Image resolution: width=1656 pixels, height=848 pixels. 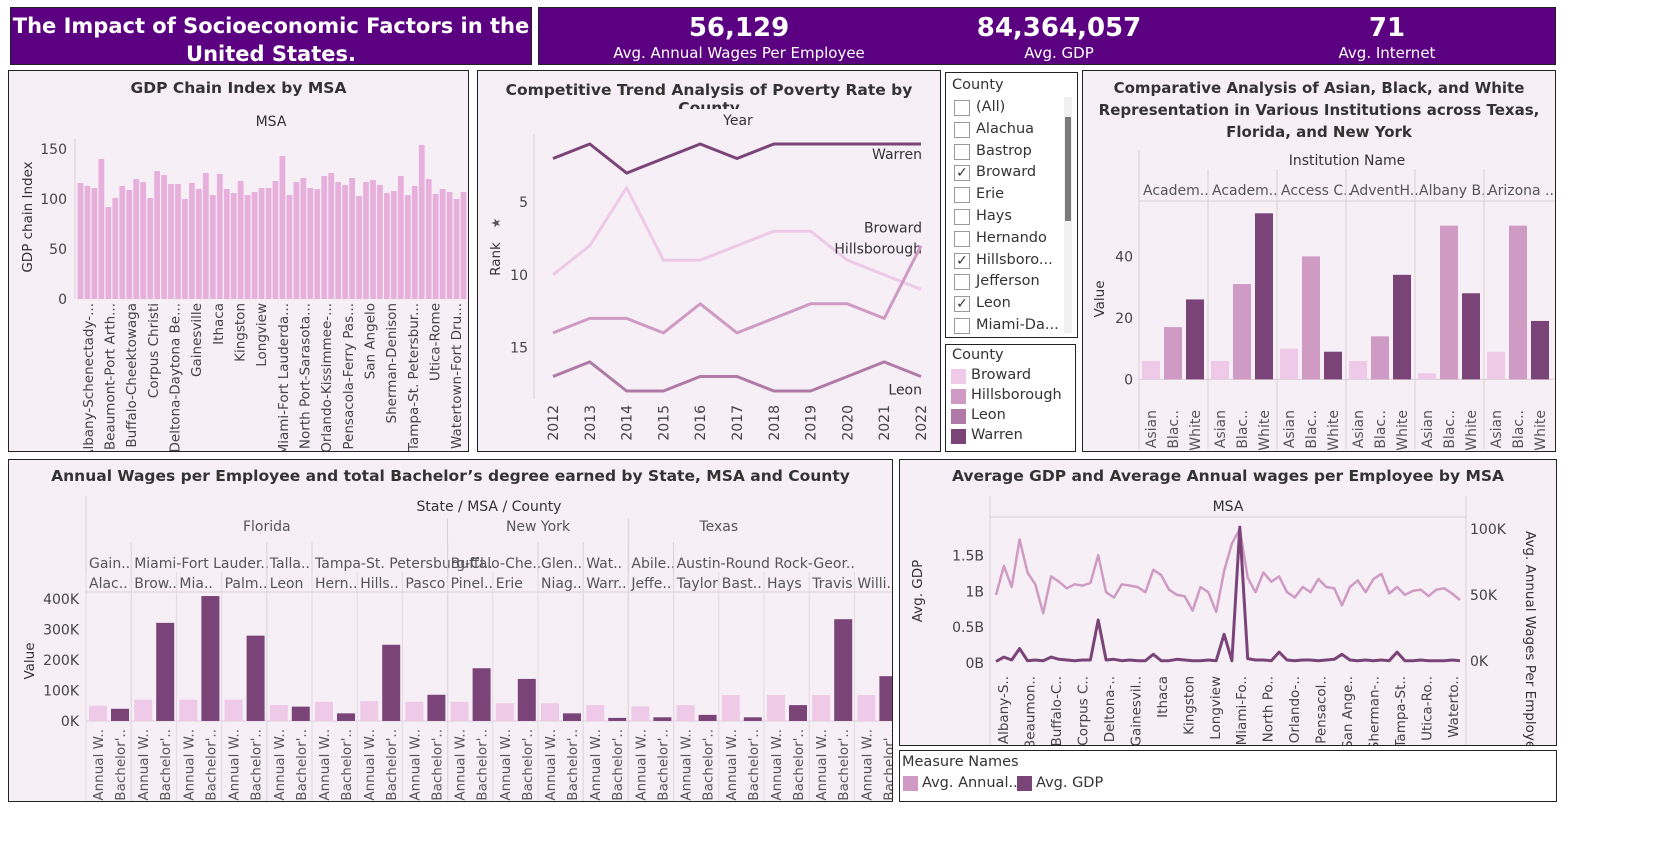 What do you see at coordinates (1068, 169) in the screenshot?
I see `filter-scrollbar-thumb` at bounding box center [1068, 169].